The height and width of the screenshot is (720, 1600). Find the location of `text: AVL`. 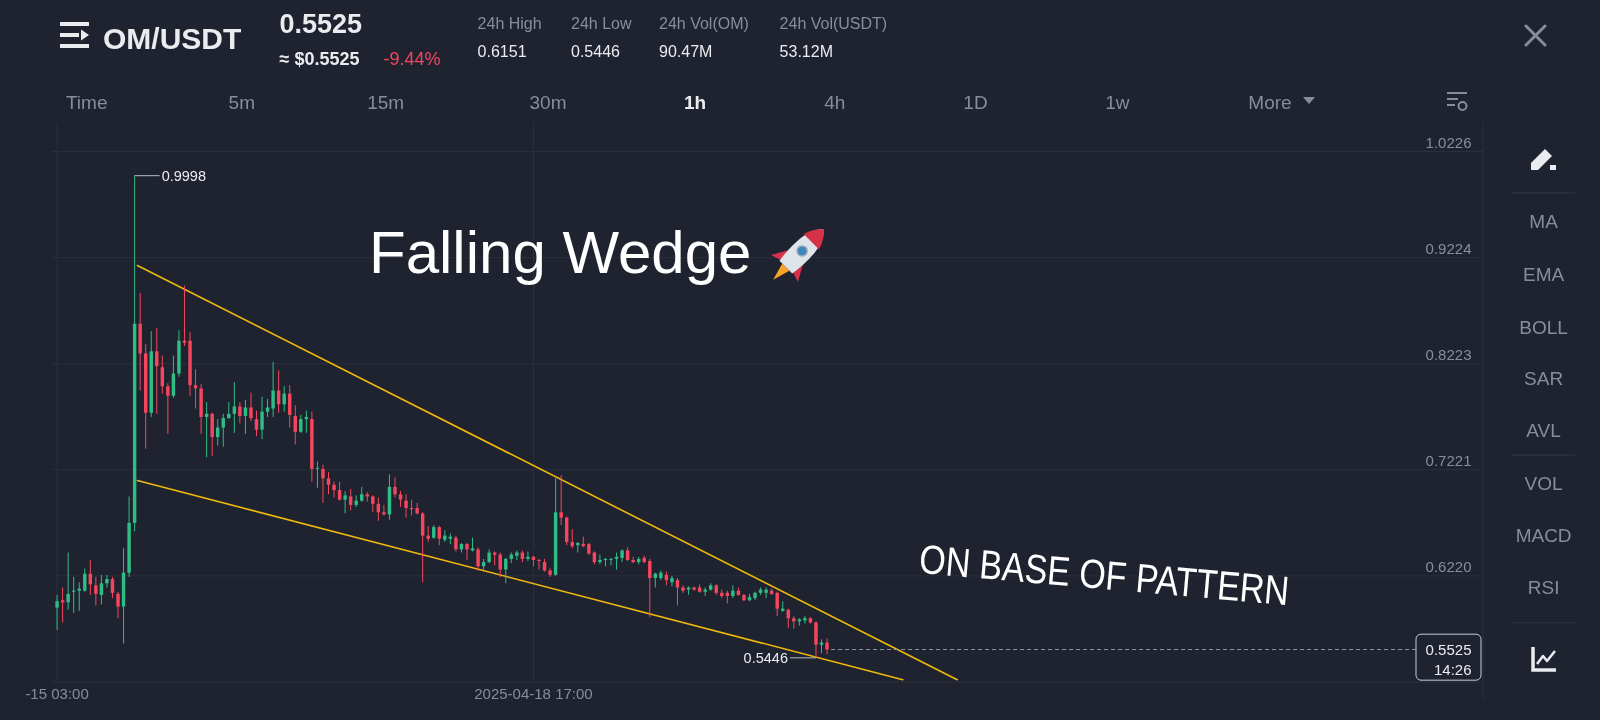

text: AVL is located at coordinates (1543, 431).